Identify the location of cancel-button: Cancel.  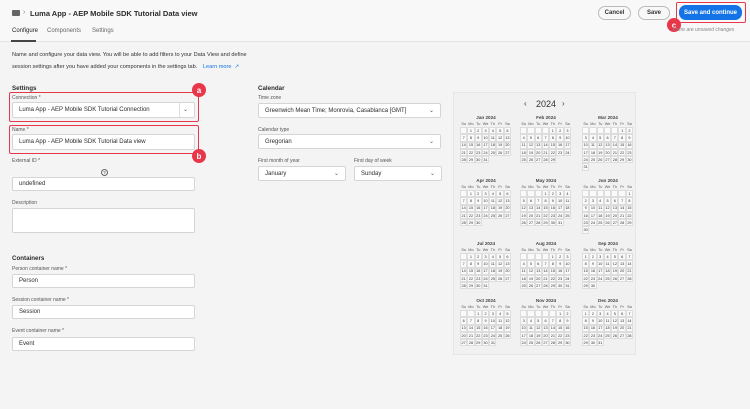
(614, 13).